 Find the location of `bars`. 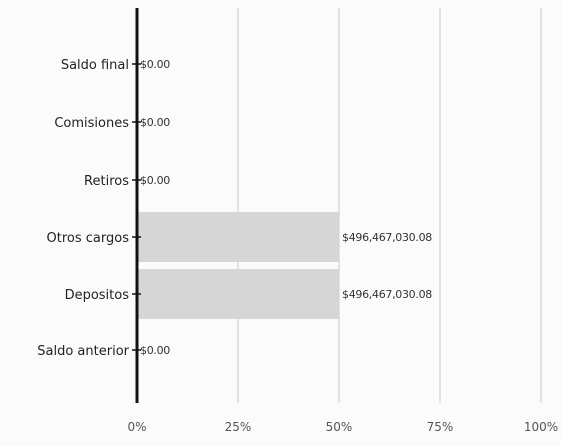

bars is located at coordinates (238, 265).